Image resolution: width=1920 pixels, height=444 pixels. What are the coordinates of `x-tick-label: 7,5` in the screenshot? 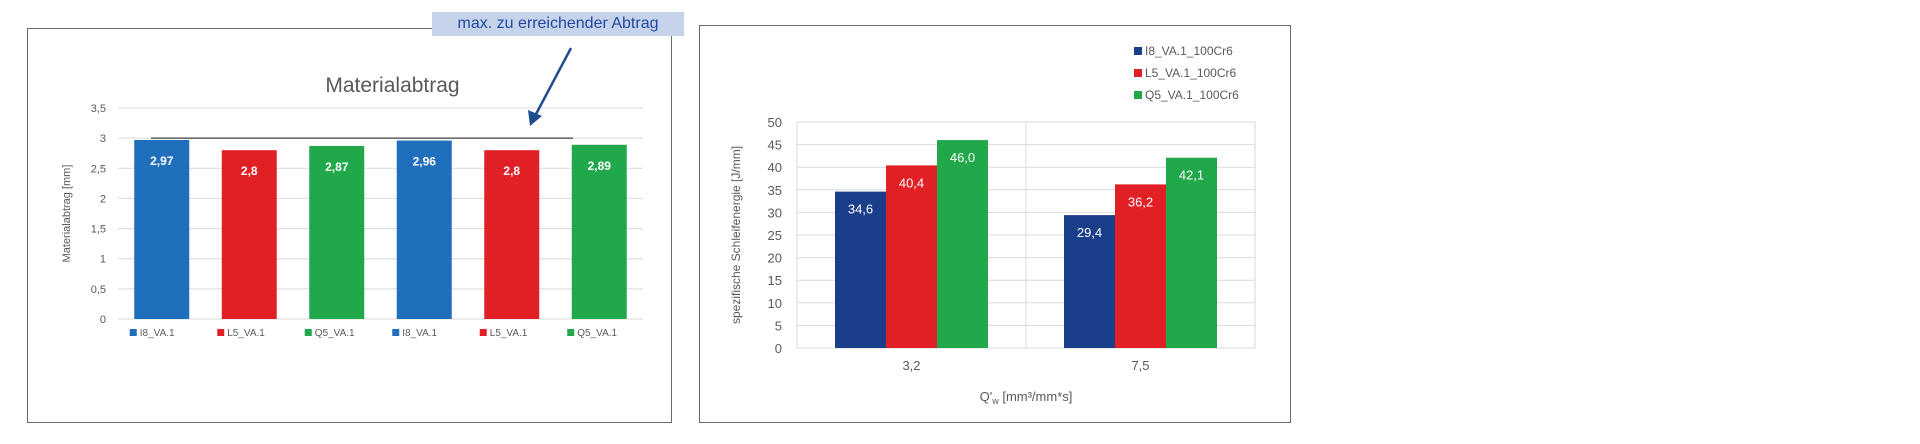 It's located at (1140, 365).